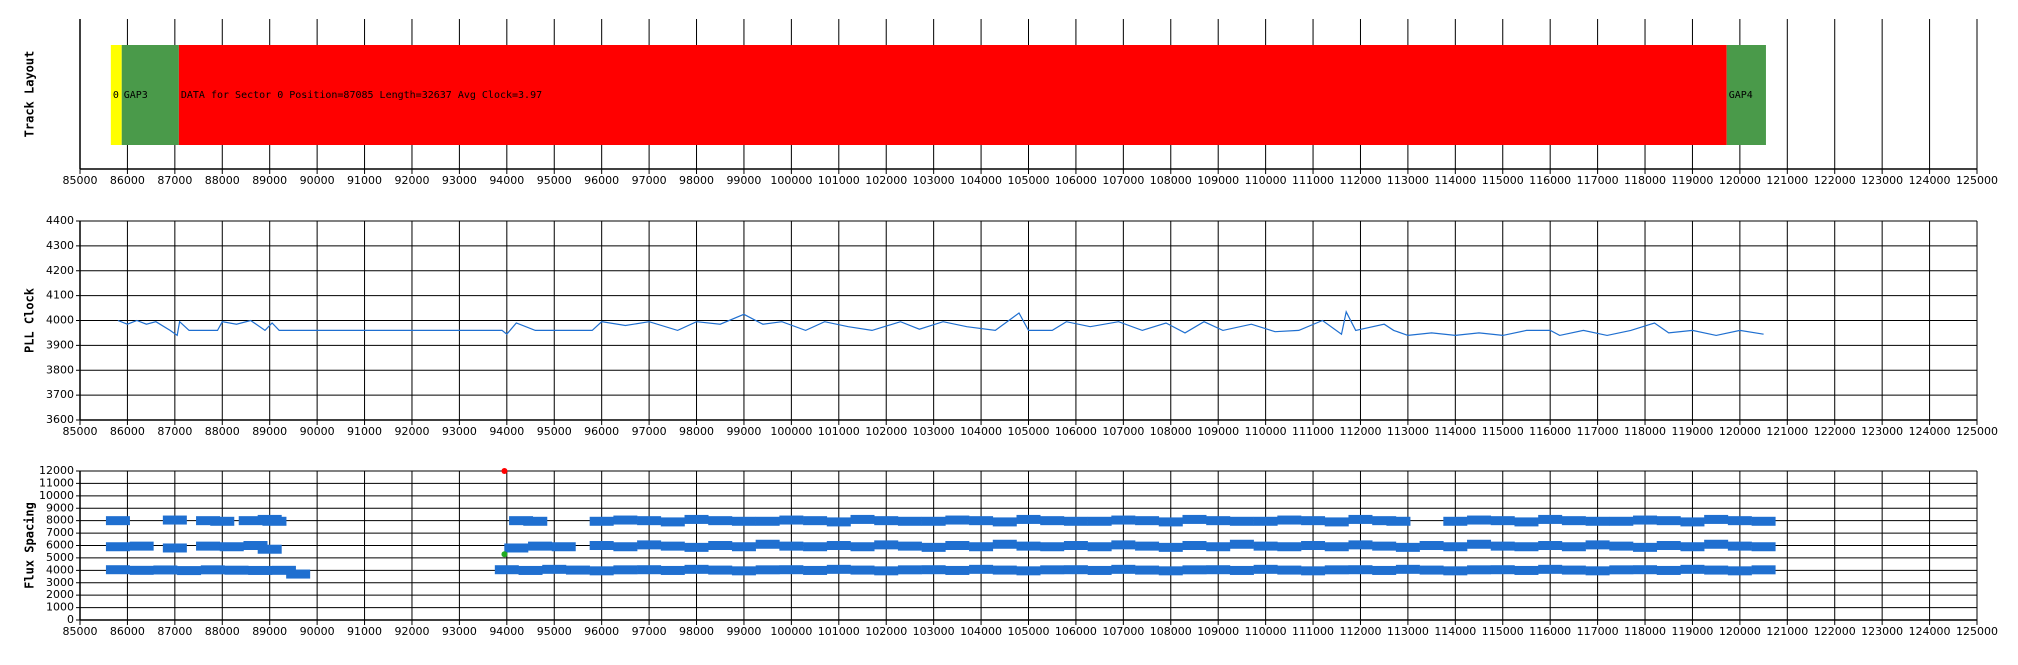 This screenshot has height=665, width=2018. I want to click on x-tick-label: 86000, so click(127, 631).